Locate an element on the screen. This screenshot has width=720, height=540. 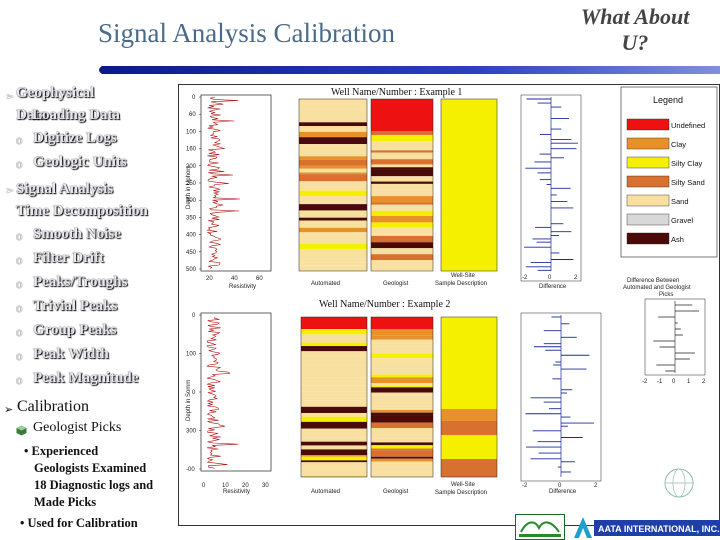
well1-wellsite-column is located at coordinates (469, 185).